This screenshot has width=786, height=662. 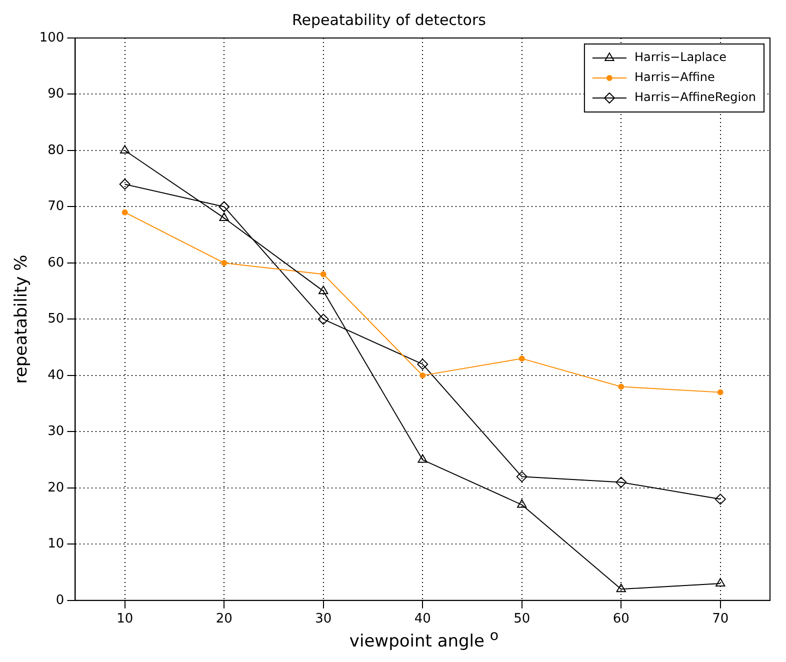 What do you see at coordinates (424, 640) in the screenshot?
I see `x-axis-title: viewpoint angle $^{o}$` at bounding box center [424, 640].